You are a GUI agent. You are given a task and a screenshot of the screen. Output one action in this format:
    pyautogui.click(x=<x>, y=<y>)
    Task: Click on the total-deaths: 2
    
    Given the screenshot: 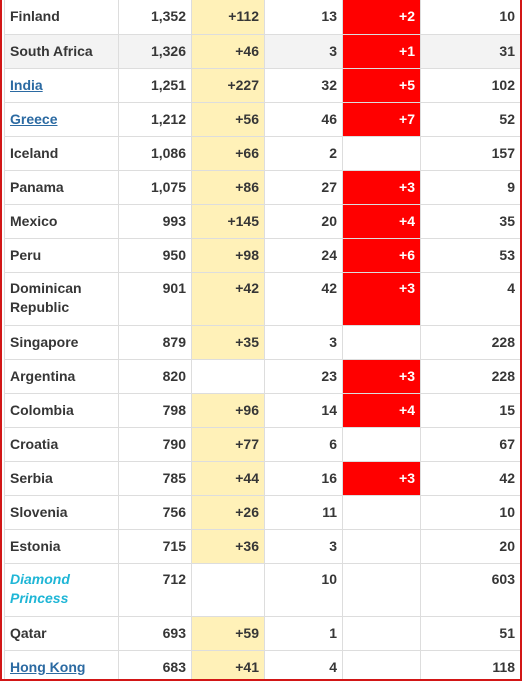 What is the action you would take?
    pyautogui.click(x=303, y=153)
    